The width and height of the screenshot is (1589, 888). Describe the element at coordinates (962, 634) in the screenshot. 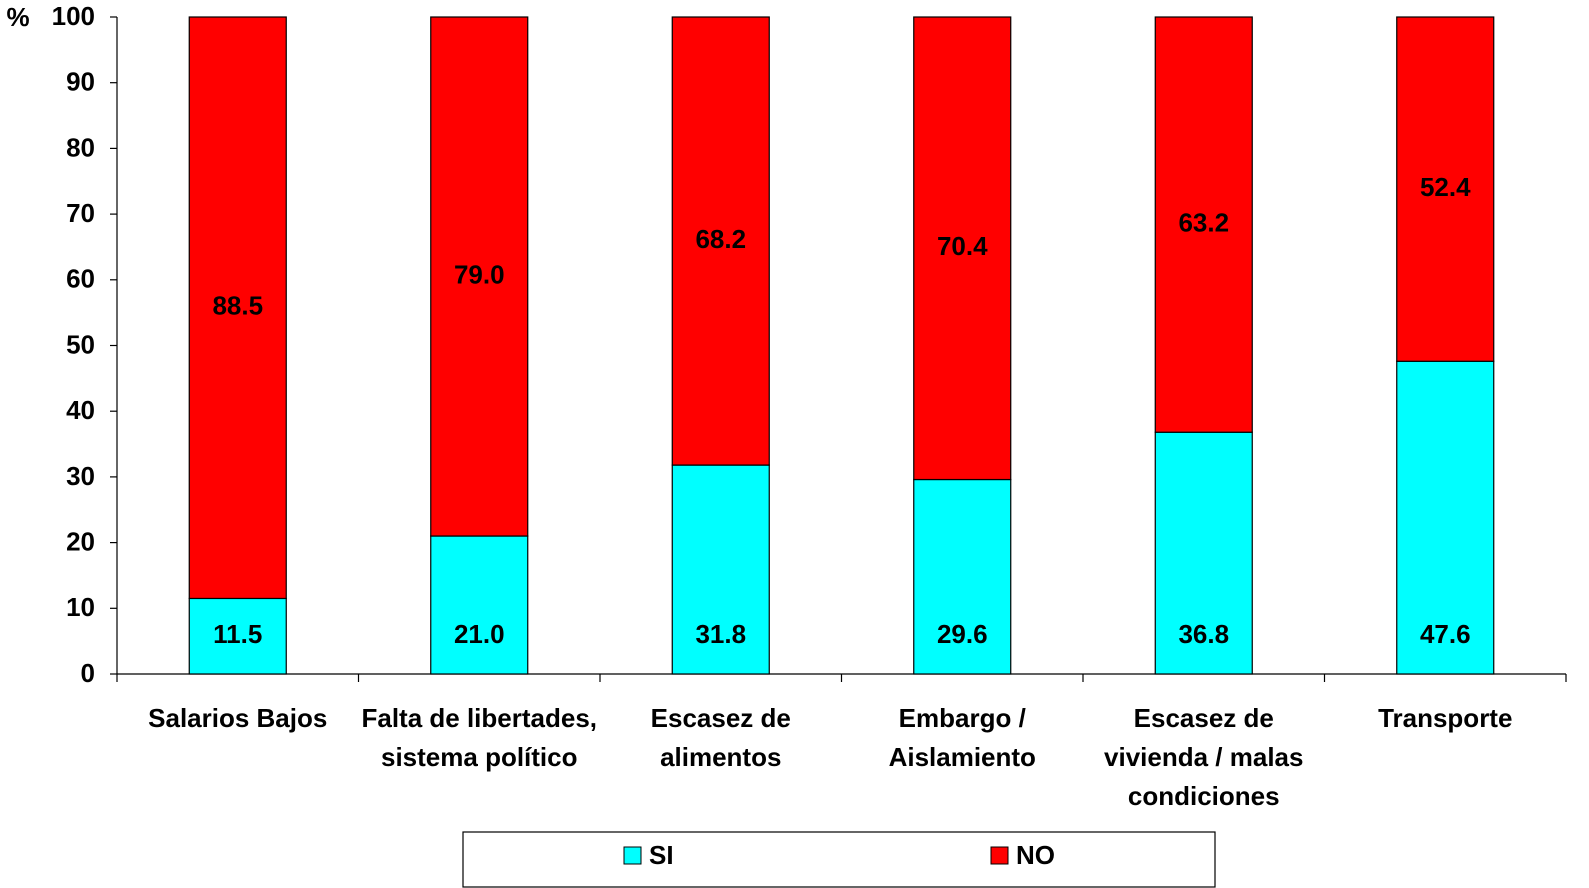

I see `value-label: 29.6` at that location.